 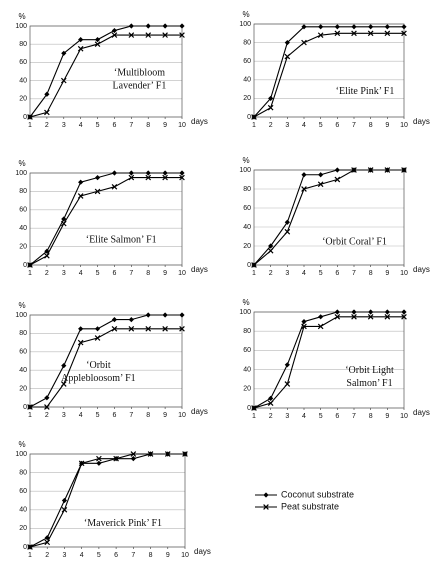 I want to click on x-tick-label: 6, so click(x=114, y=125).